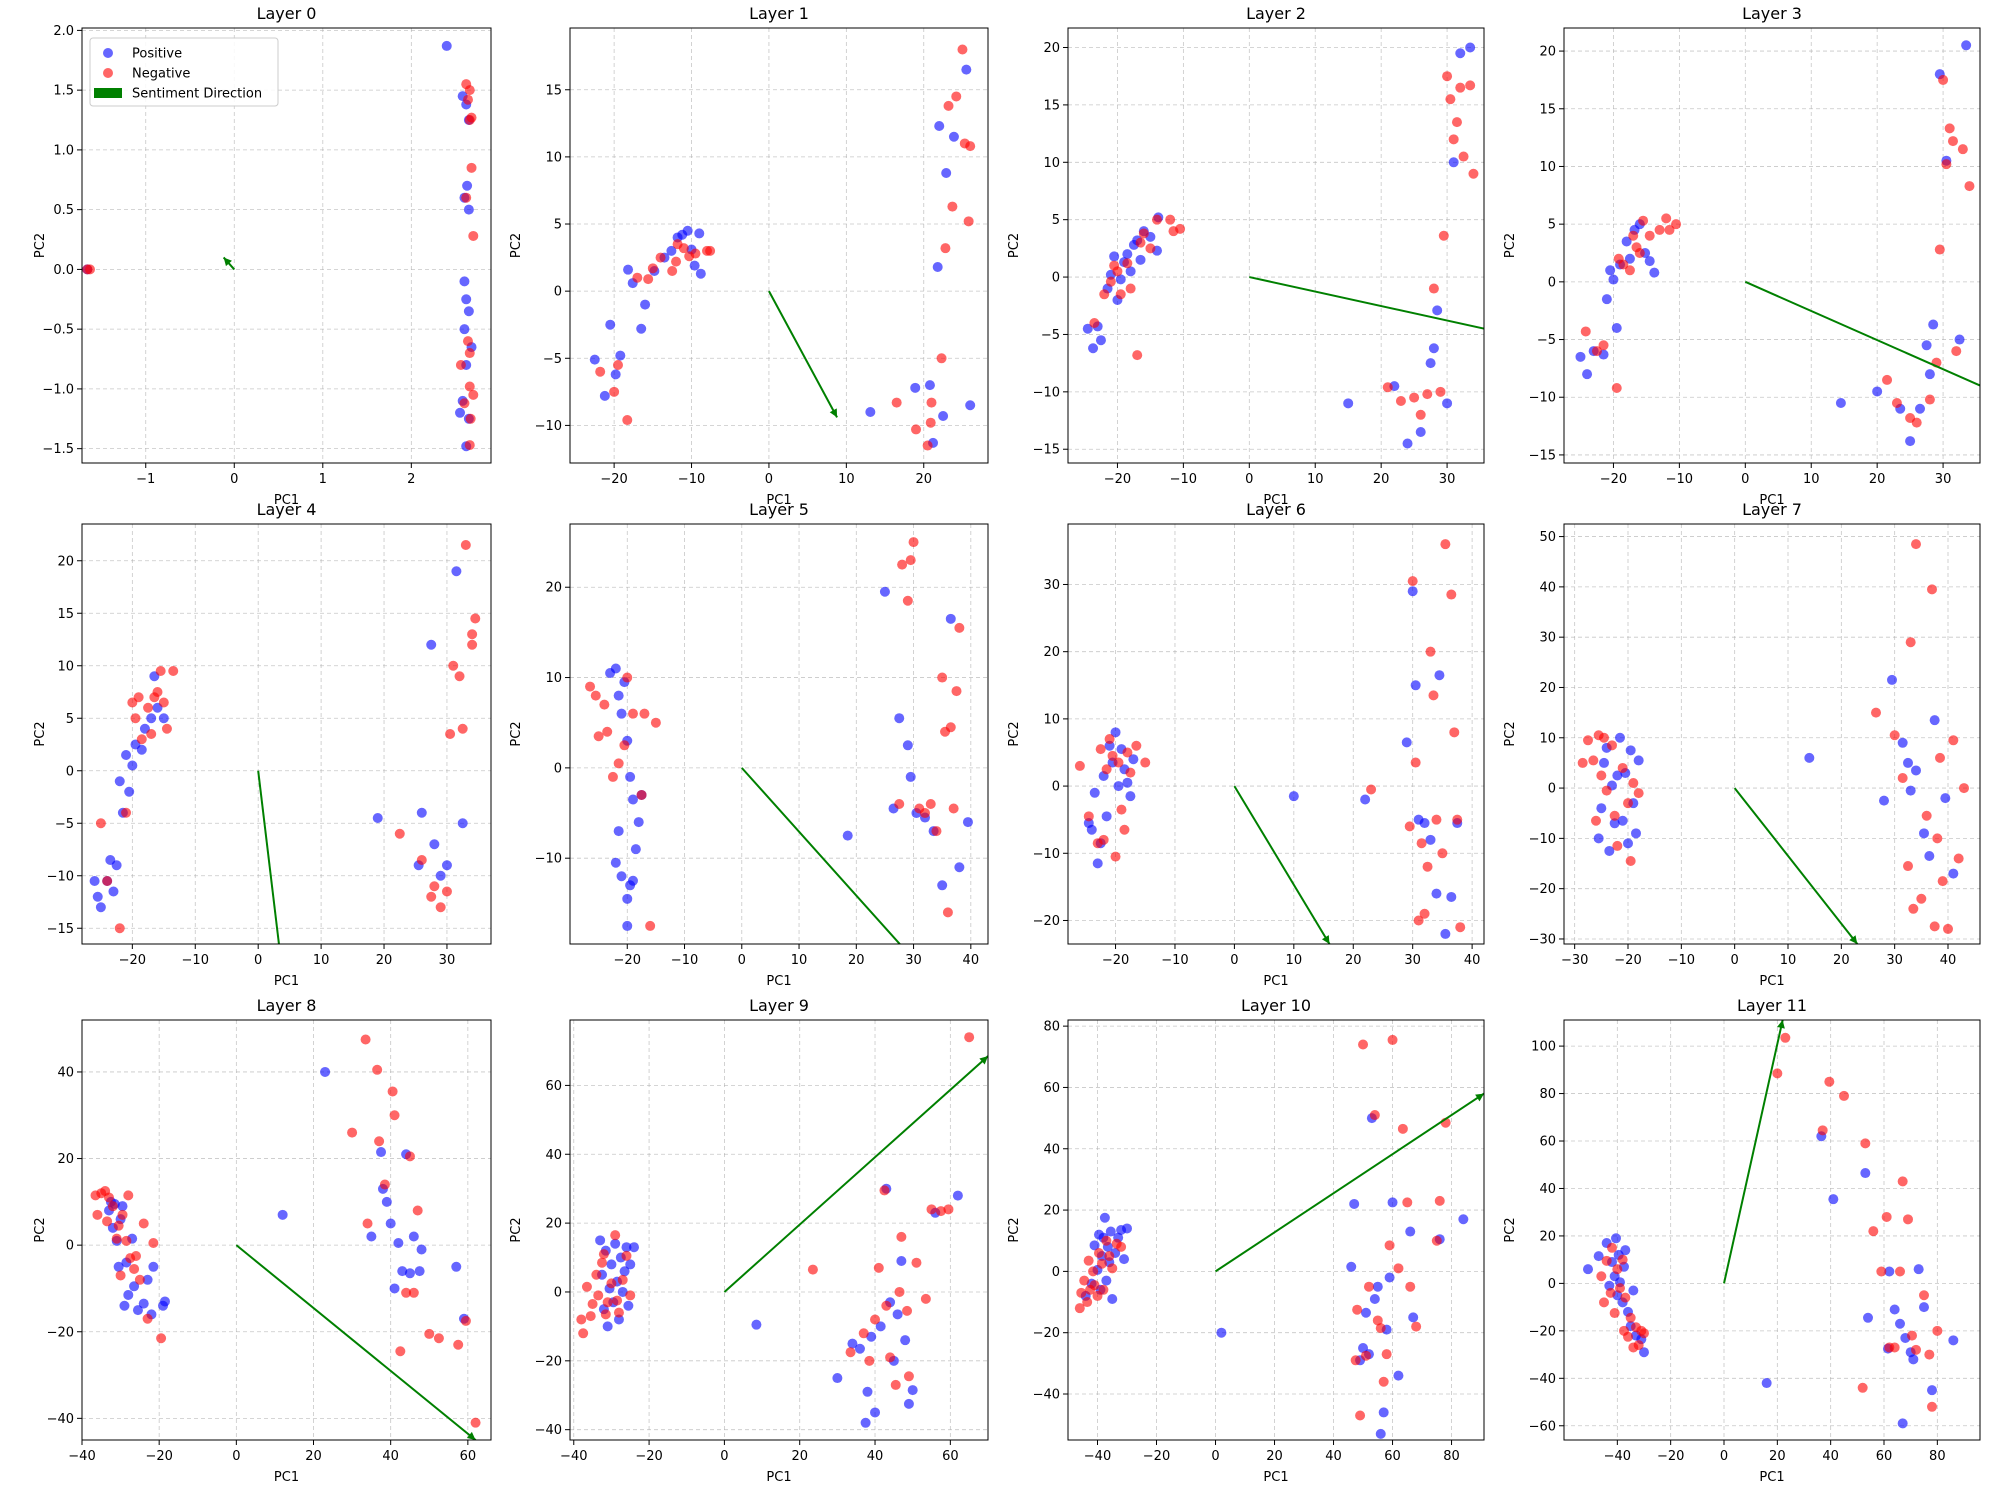  I want to click on subplot-title: Layer 8, so click(287, 1005).